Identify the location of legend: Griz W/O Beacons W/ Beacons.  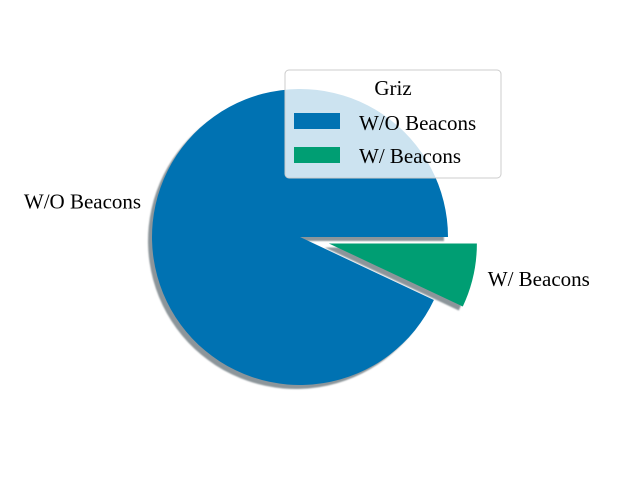
(393, 124).